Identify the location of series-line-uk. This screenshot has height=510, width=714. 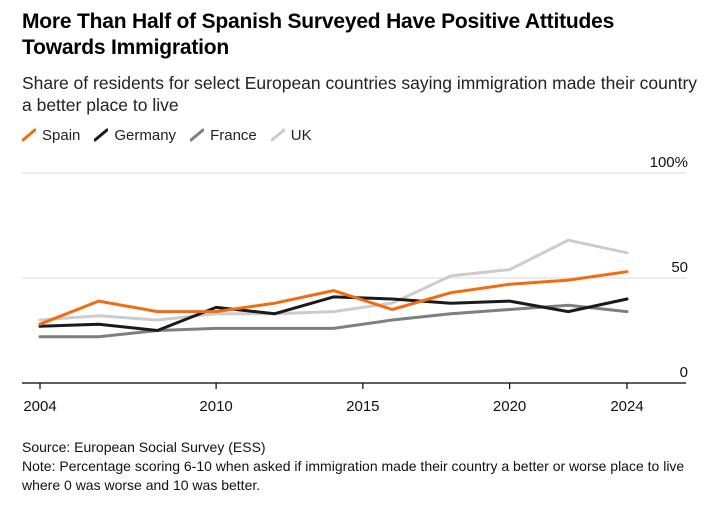
(333, 280).